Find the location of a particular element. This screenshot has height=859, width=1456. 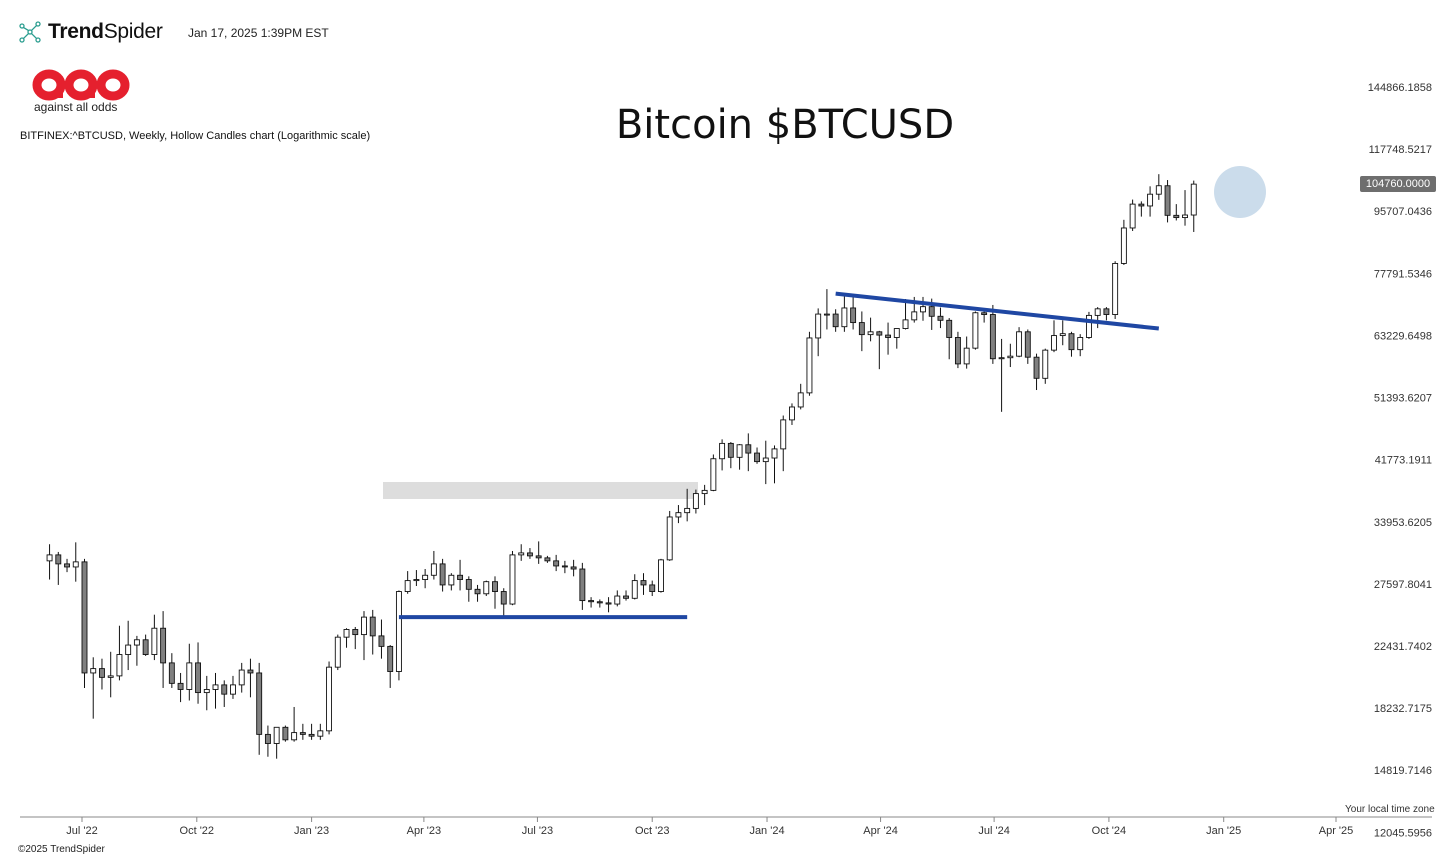

x-tick-label: Jul '22 is located at coordinates (81, 831).